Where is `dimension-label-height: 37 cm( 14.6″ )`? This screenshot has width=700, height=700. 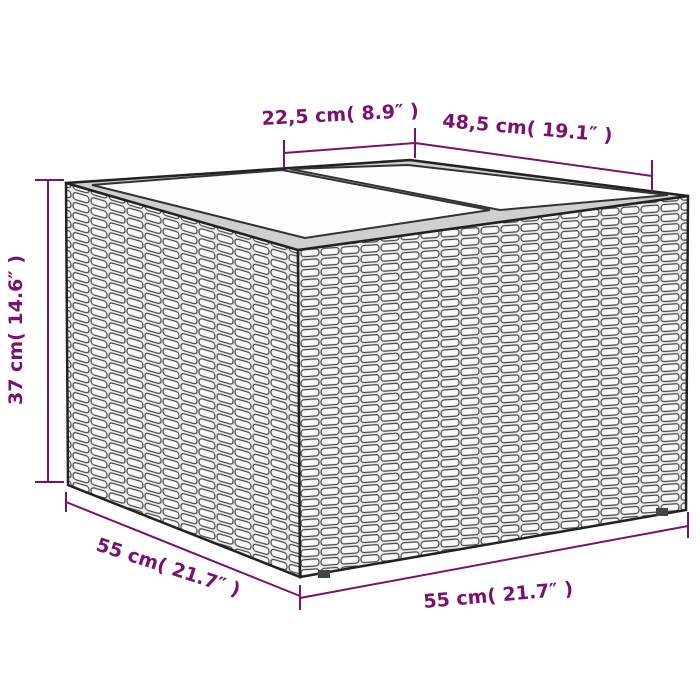 dimension-label-height: 37 cm( 14.6″ ) is located at coordinates (16, 330).